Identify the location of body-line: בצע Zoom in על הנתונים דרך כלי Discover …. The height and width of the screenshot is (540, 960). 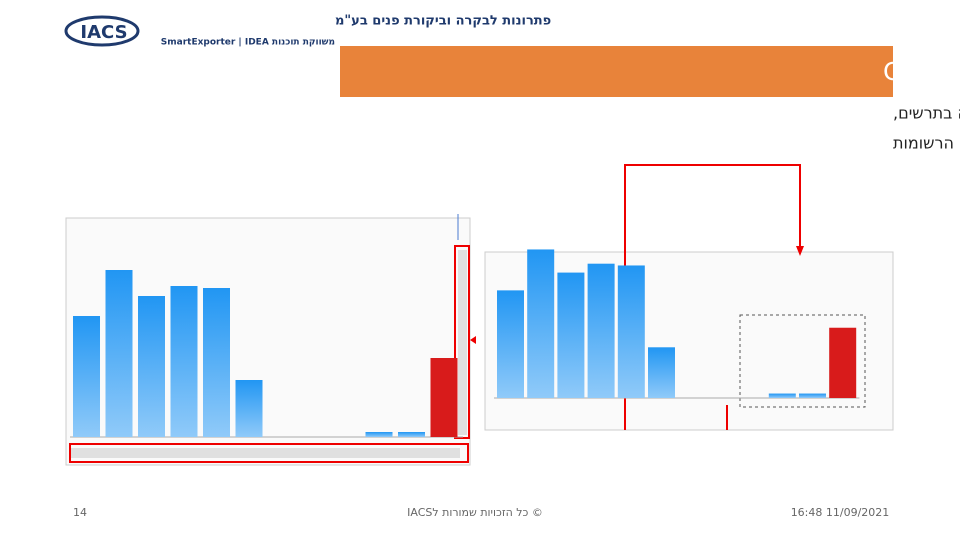
(926, 113).